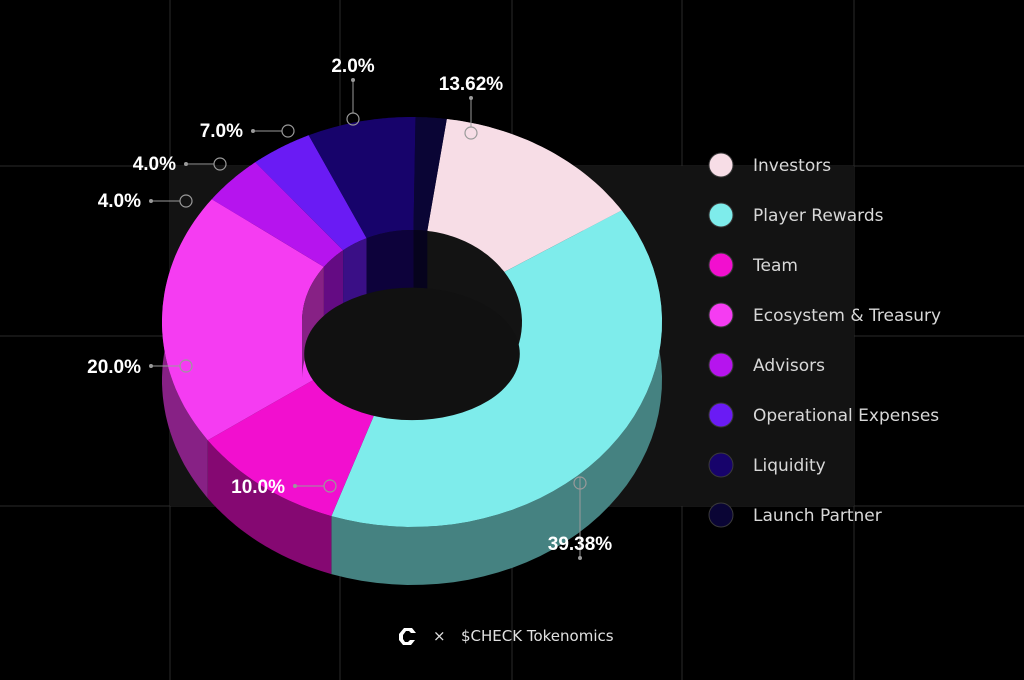 The width and height of the screenshot is (1024, 680). I want to click on data-label-operational-expenses: 4.0%, so click(154, 164).